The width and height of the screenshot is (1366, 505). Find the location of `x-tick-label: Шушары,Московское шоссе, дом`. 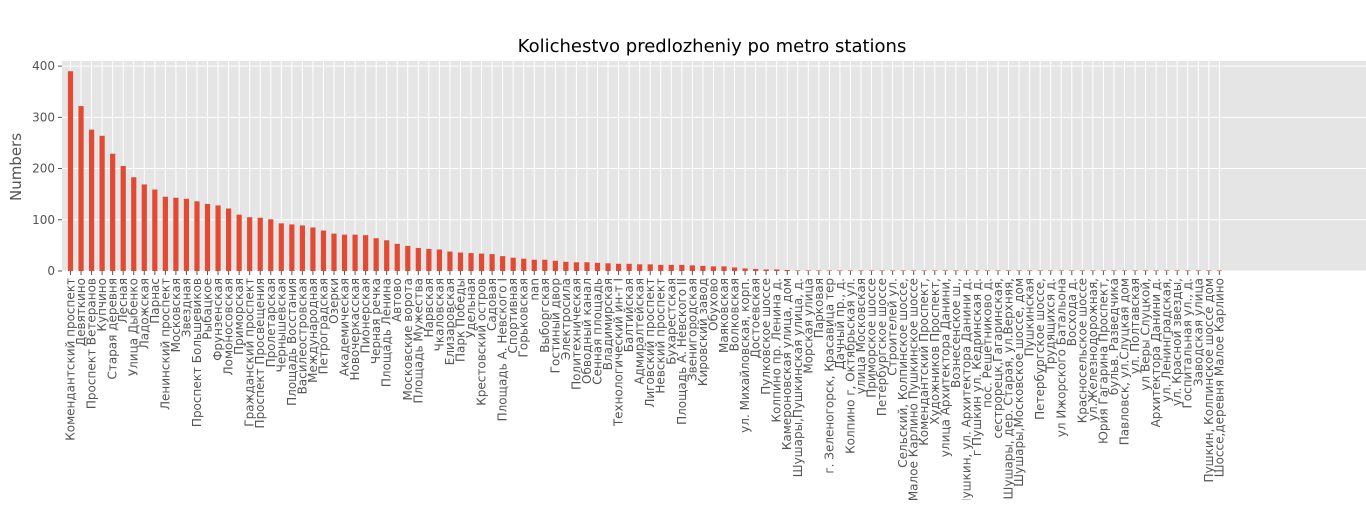

x-tick-label: Шушары,Московское шоссе, дом is located at coordinates (1019, 382).